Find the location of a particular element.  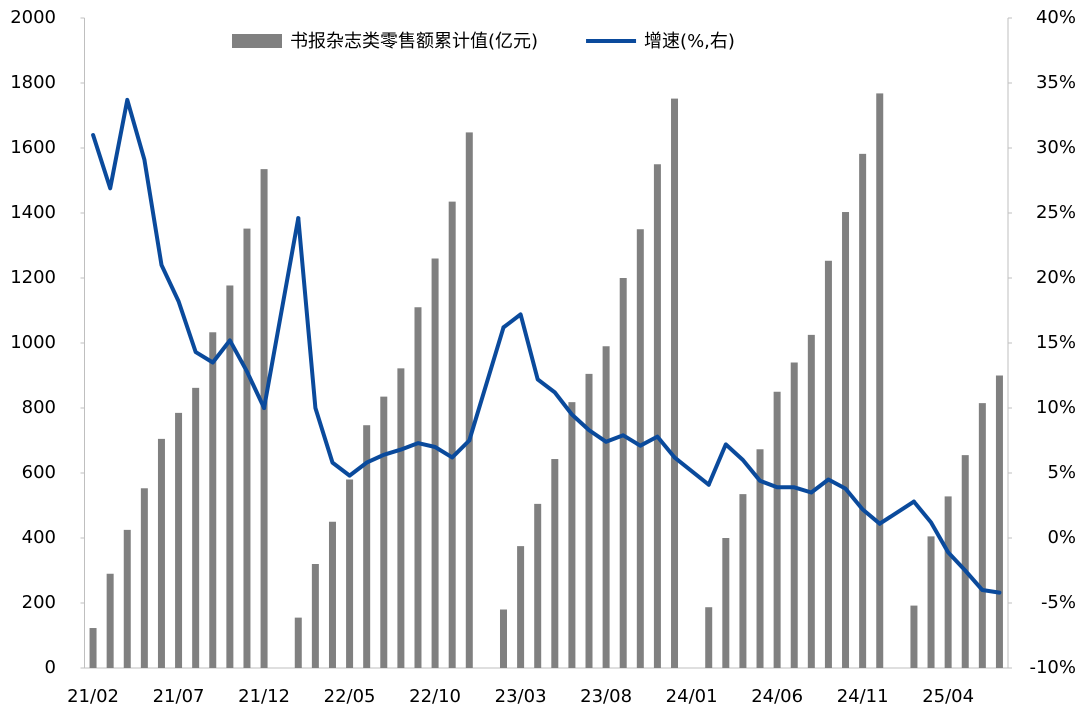

y-tick-label: 1600 is located at coordinates (33, 147).